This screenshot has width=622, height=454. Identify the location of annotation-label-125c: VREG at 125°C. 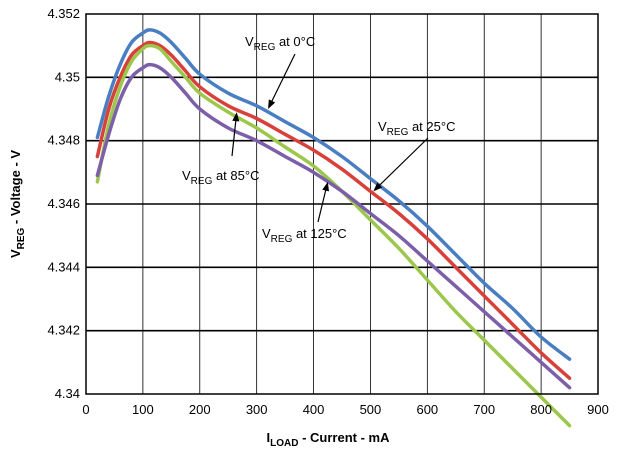
(304, 235).